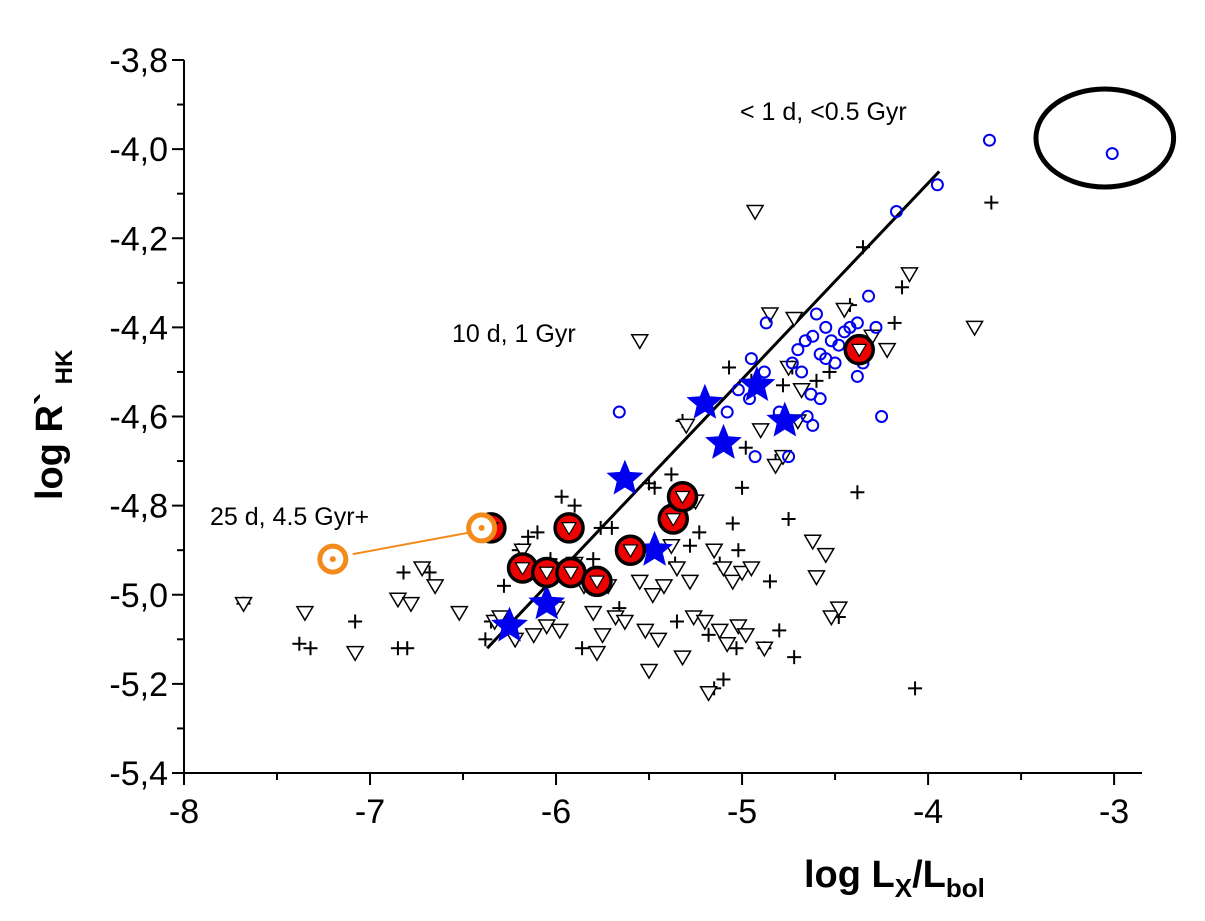  Describe the element at coordinates (904, 888) in the screenshot. I see `x-axis-title-sub1: X` at that location.